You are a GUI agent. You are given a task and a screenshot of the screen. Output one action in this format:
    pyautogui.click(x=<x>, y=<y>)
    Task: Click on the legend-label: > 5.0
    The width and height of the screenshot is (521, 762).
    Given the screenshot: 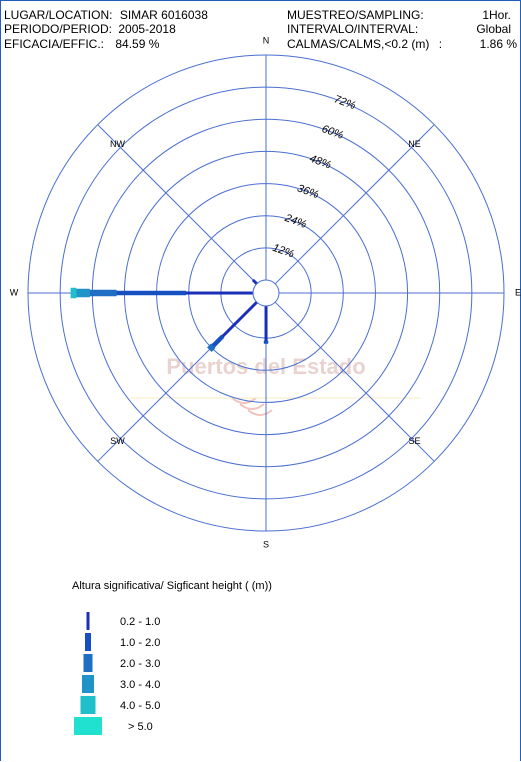 What is the action you would take?
    pyautogui.click(x=140, y=727)
    